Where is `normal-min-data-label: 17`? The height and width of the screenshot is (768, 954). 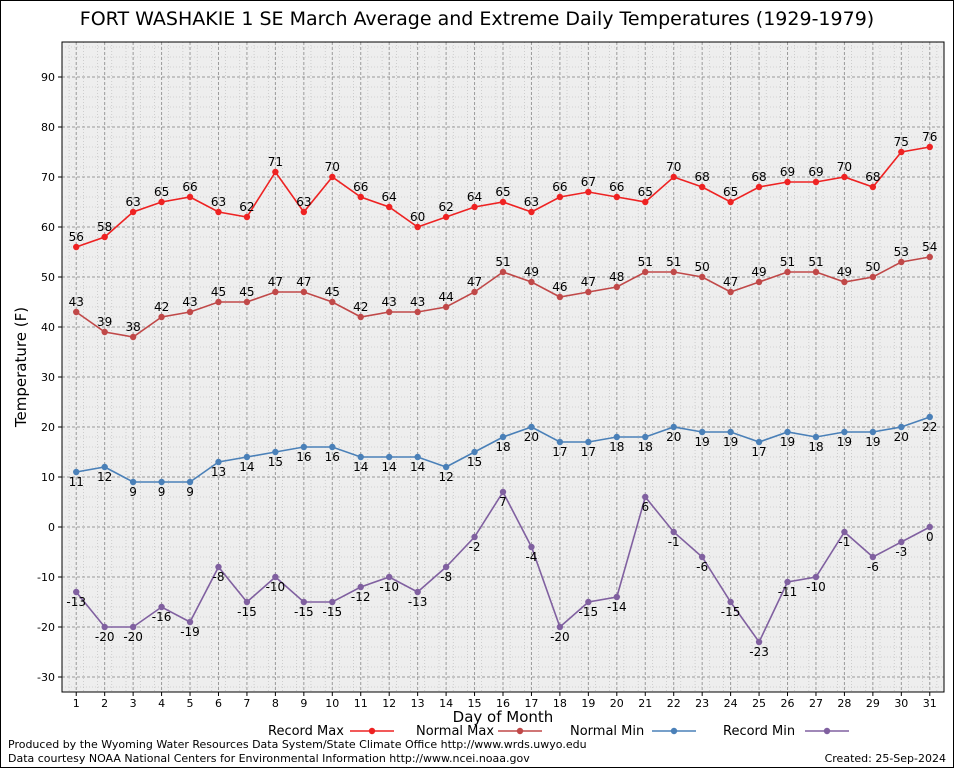 normal-min-data-label: 17 is located at coordinates (758, 452).